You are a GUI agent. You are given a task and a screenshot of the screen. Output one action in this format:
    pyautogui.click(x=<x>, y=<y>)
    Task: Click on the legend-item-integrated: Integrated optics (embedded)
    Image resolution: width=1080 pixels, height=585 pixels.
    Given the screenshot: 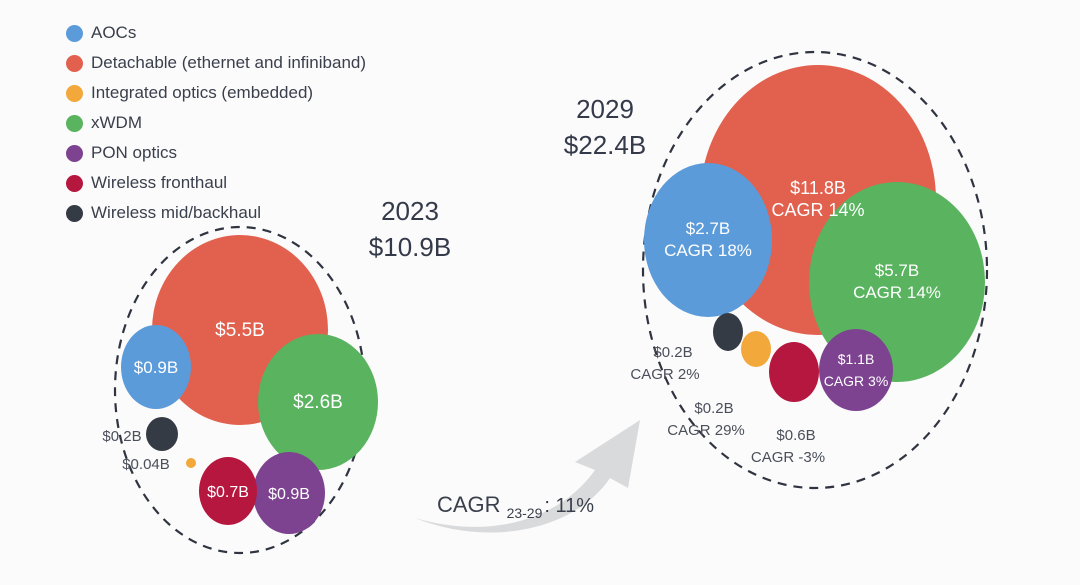 What is the action you would take?
    pyautogui.click(x=216, y=93)
    